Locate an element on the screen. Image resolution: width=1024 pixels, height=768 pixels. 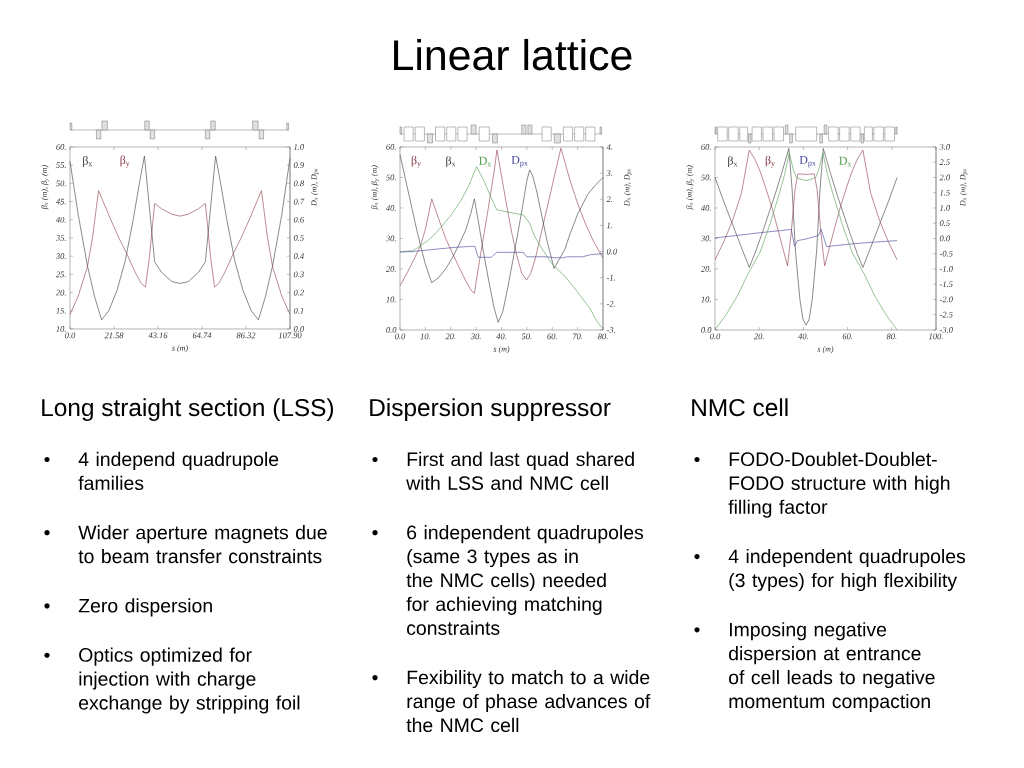
y2-tick-label: 1. is located at coordinates (609, 225).